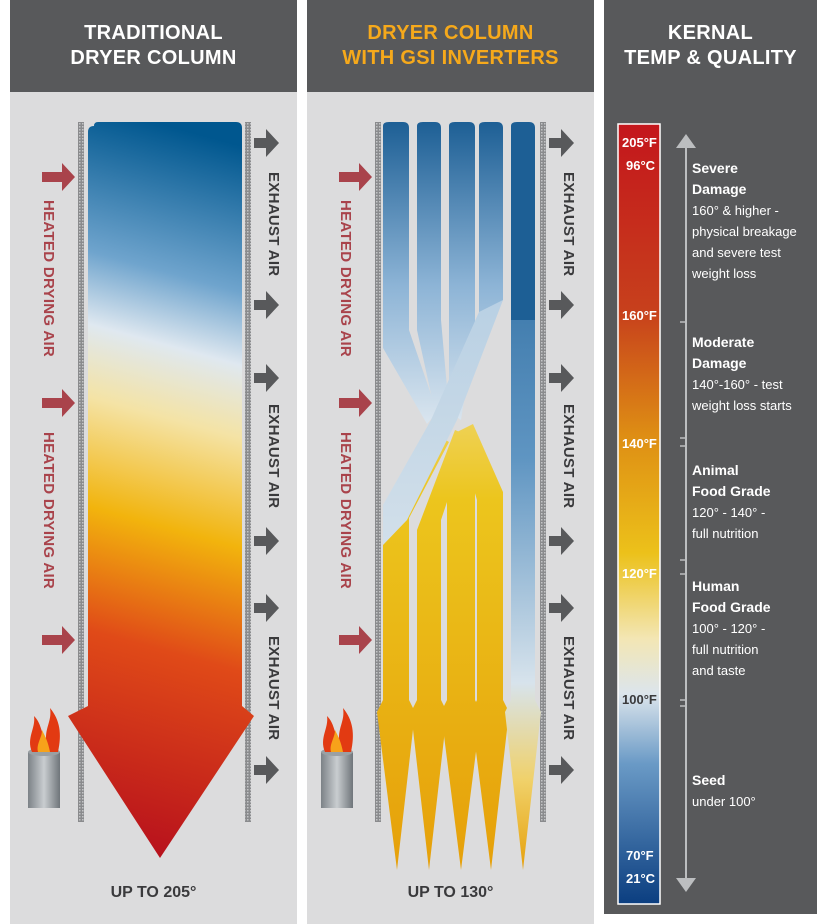  What do you see at coordinates (724, 801) in the screenshot?
I see `seed-line-1: under 100°` at bounding box center [724, 801].